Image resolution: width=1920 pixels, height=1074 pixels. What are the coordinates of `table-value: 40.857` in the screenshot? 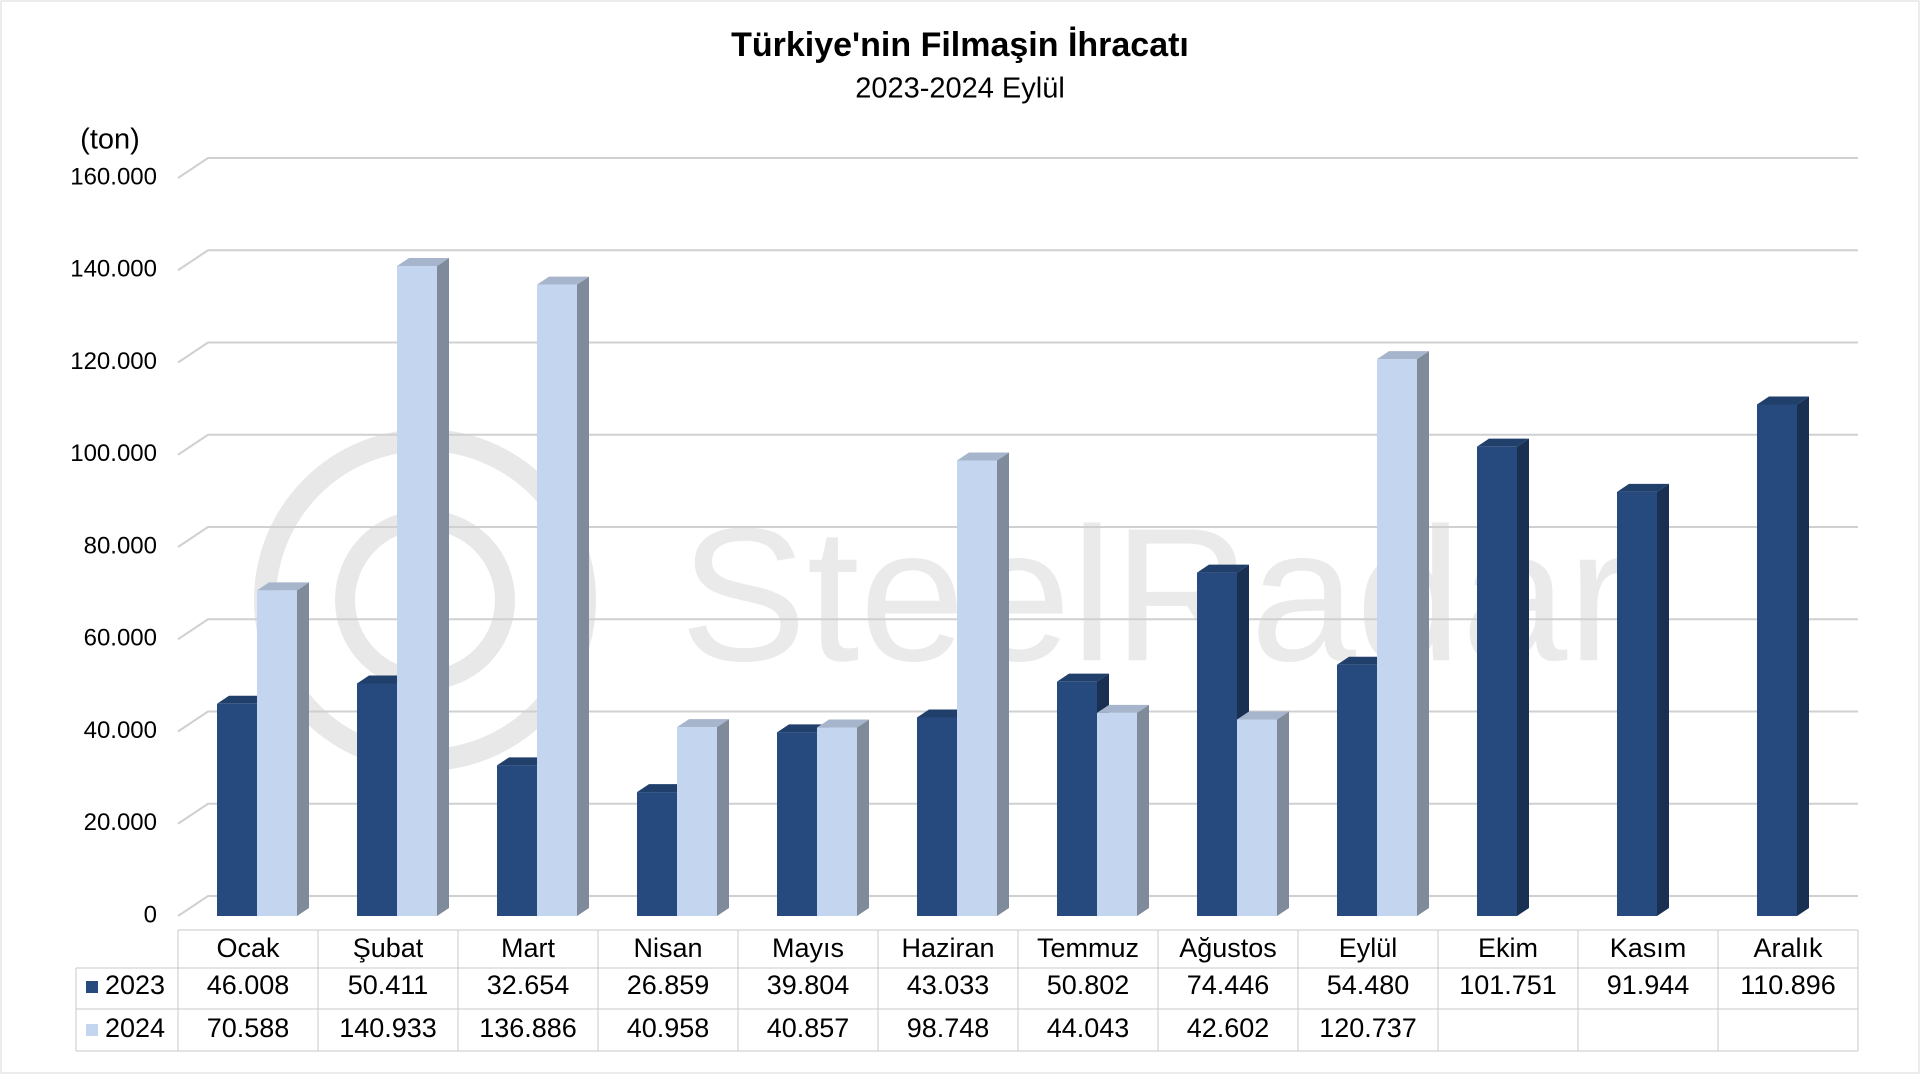 It's located at (808, 1028).